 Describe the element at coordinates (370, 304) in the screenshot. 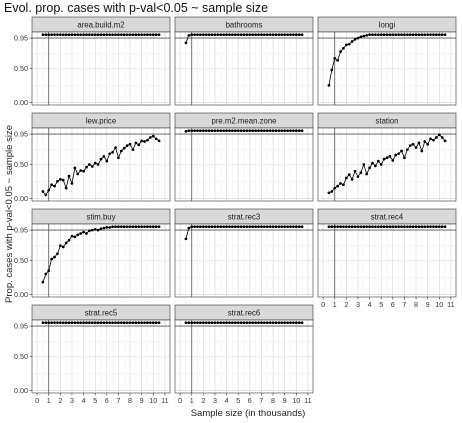

I see `x-tick-label: 4` at that location.